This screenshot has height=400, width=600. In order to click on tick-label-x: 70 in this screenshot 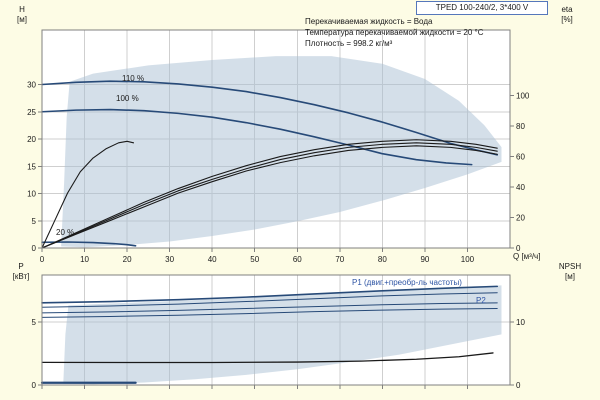, I will do `click(339, 259)`.